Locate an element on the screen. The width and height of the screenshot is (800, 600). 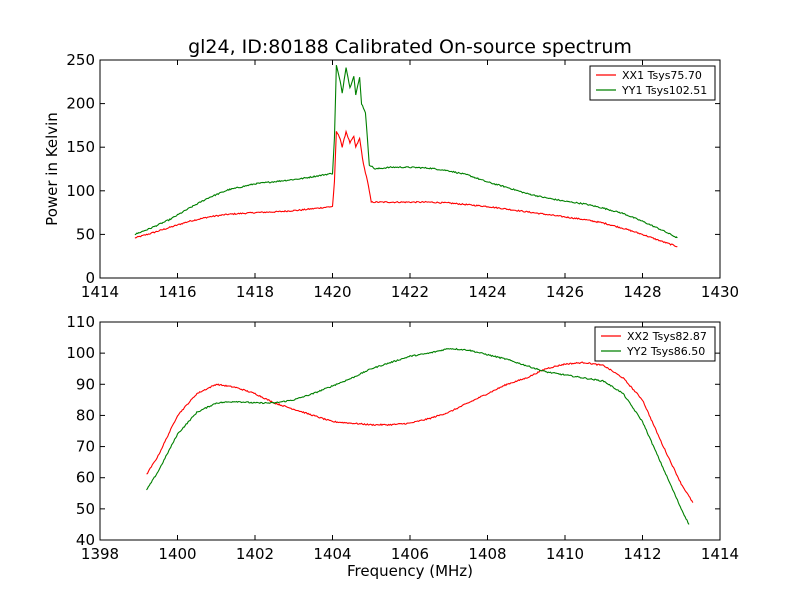
x-tick-label: 1402 is located at coordinates (255, 554).